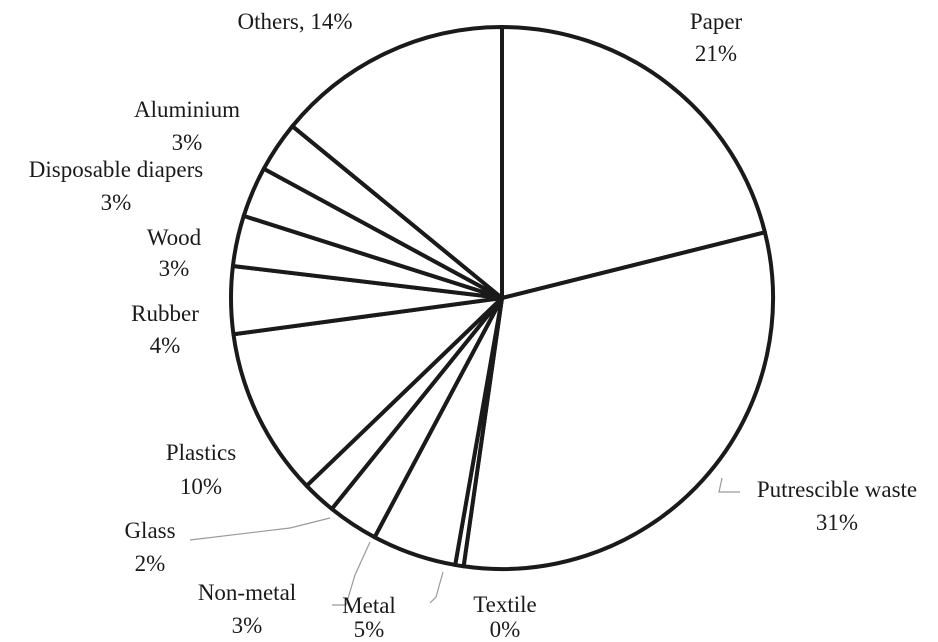 Image resolution: width=938 pixels, height=642 pixels. What do you see at coordinates (116, 169) in the screenshot?
I see `label-disposable-diapers: Disposable diapers` at bounding box center [116, 169].